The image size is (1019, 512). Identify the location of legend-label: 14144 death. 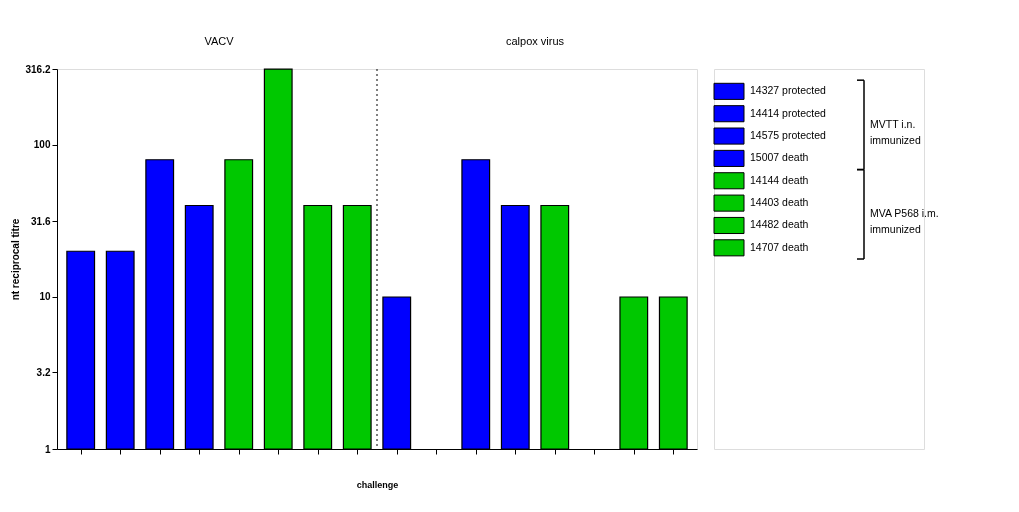
(779, 179).